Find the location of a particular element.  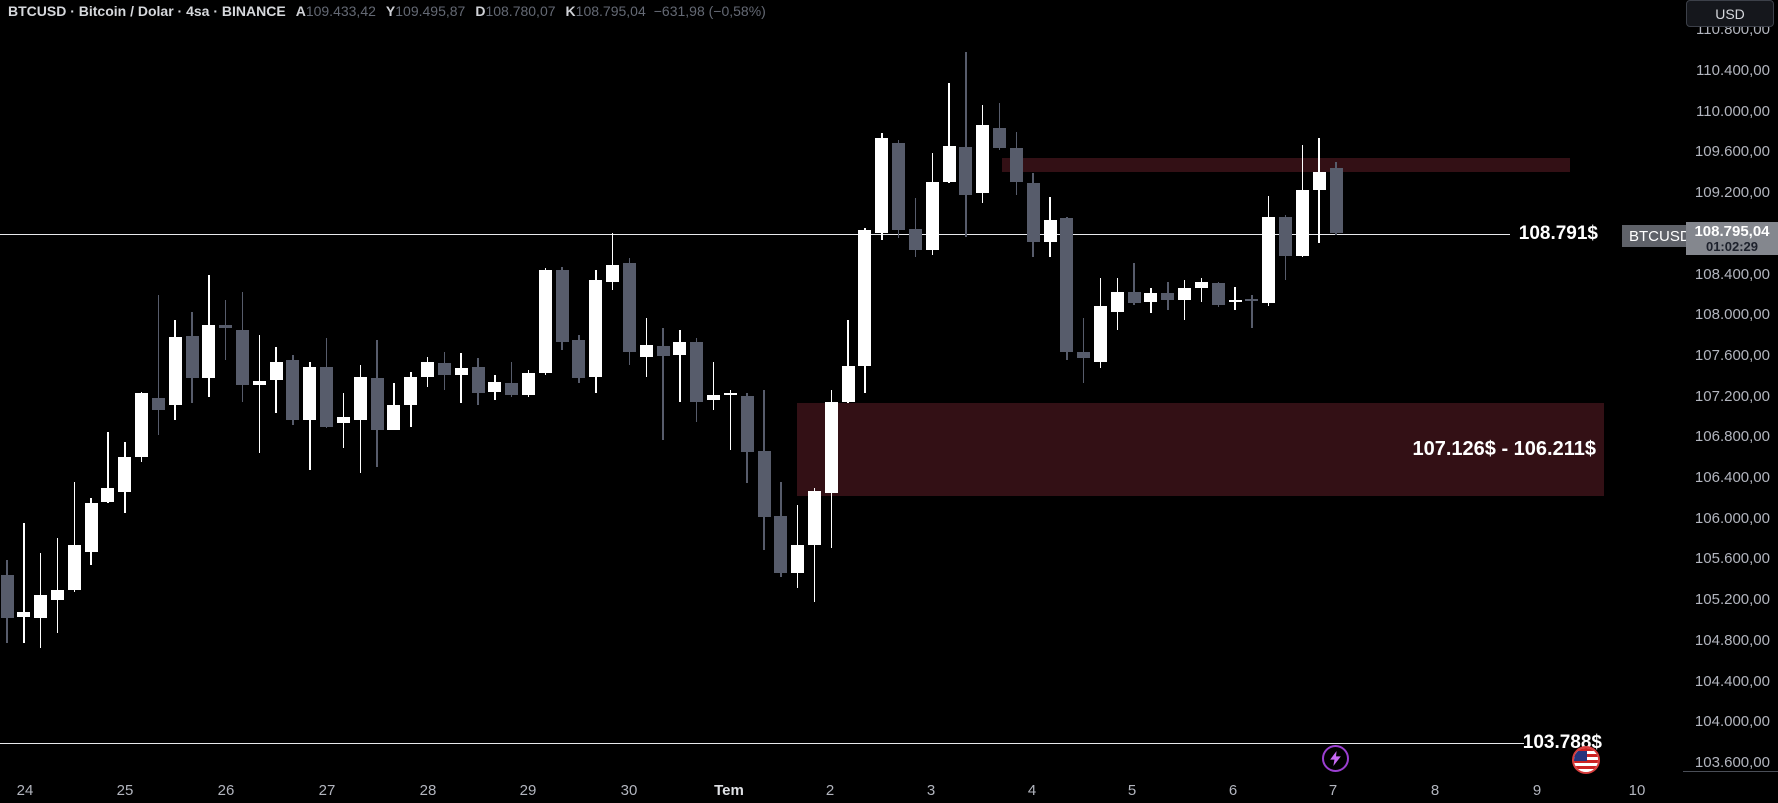

price-axis-label: 107.200,00 is located at coordinates (1732, 396).